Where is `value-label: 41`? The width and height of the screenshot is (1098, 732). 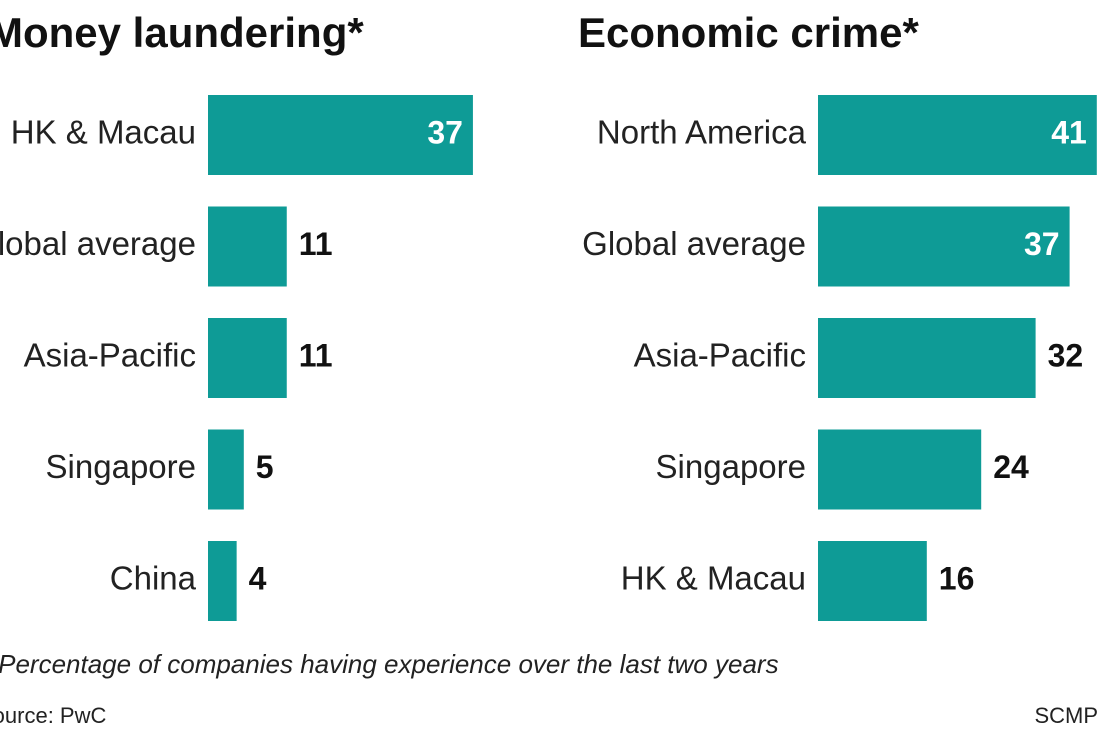 value-label: 41 is located at coordinates (1069, 132).